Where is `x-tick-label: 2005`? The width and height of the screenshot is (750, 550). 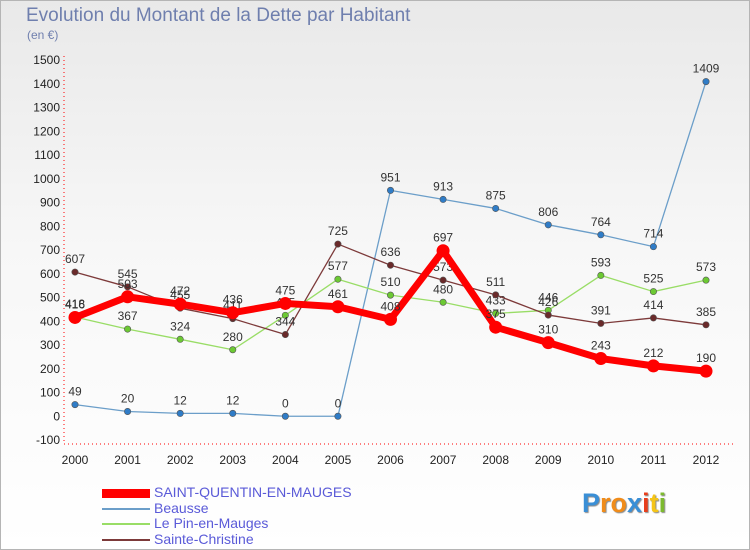
x-tick-label: 2005 is located at coordinates (338, 460).